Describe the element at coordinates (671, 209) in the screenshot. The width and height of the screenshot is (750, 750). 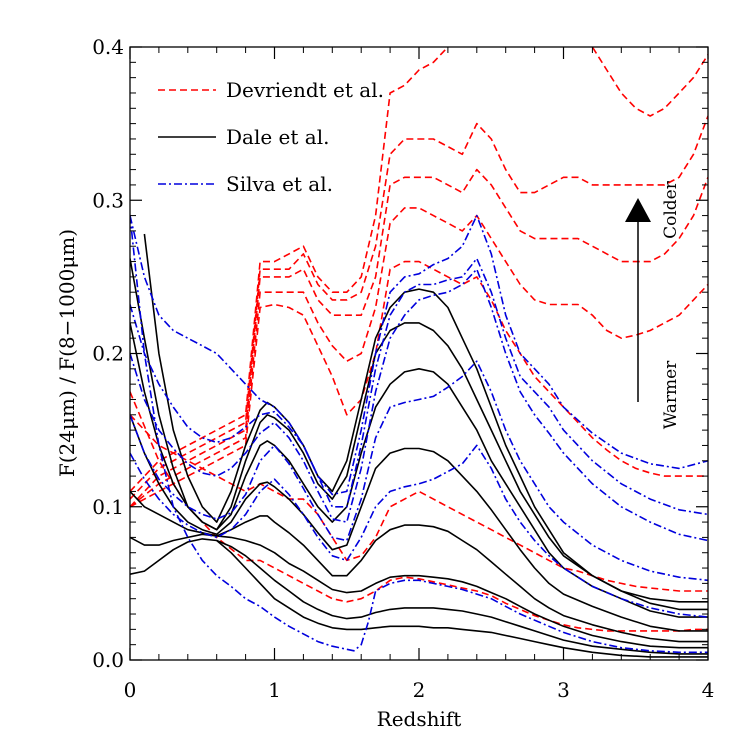
I see `arrow-label-colder: Colder` at that location.